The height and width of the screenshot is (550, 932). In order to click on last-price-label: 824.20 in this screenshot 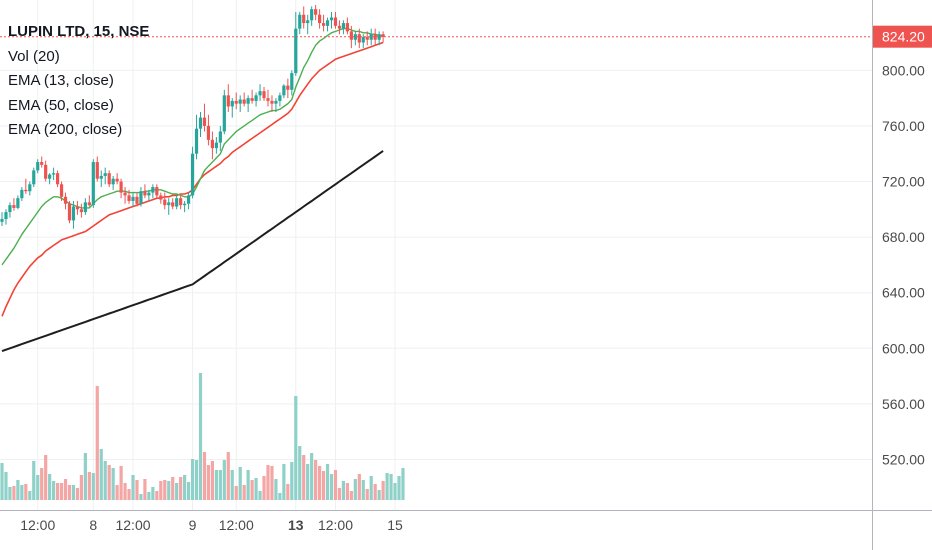, I will do `click(903, 37)`.